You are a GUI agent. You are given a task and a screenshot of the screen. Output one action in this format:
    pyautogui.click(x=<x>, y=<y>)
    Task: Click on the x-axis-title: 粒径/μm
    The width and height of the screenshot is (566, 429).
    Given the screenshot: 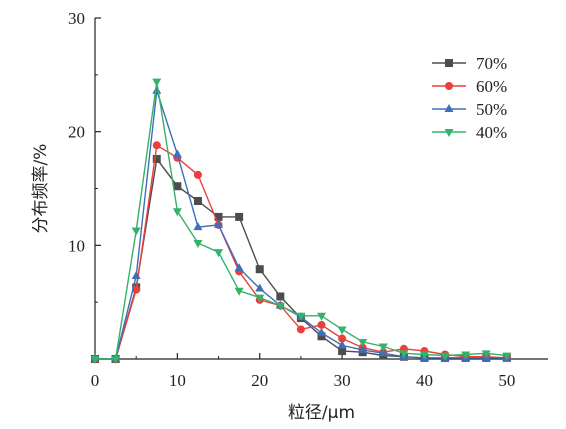 What is the action you would take?
    pyautogui.click(x=321, y=413)
    